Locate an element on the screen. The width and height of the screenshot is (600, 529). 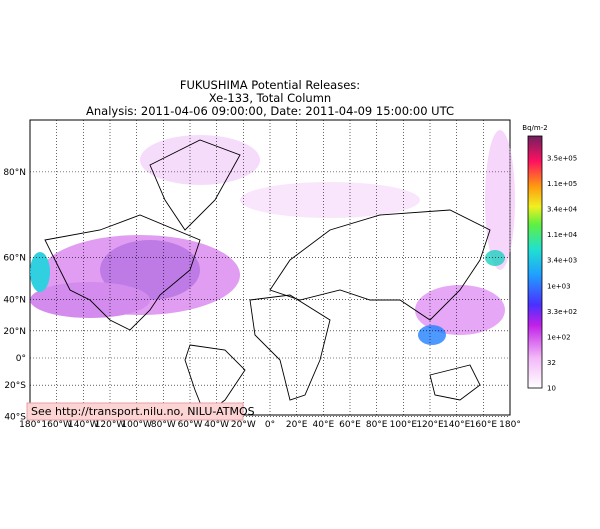
lon-label: 120°W is located at coordinates (110, 425).